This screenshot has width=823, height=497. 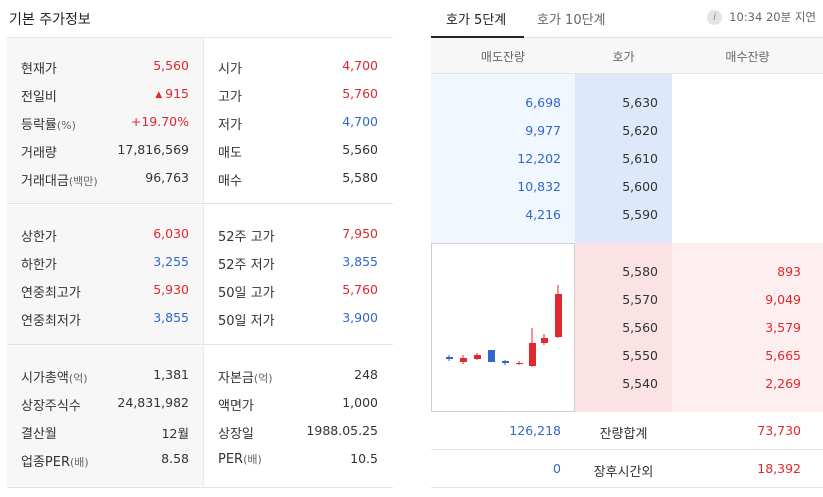 What do you see at coordinates (55, 460) in the screenshot?
I see `field-label: 업종PER(배)` at bounding box center [55, 460].